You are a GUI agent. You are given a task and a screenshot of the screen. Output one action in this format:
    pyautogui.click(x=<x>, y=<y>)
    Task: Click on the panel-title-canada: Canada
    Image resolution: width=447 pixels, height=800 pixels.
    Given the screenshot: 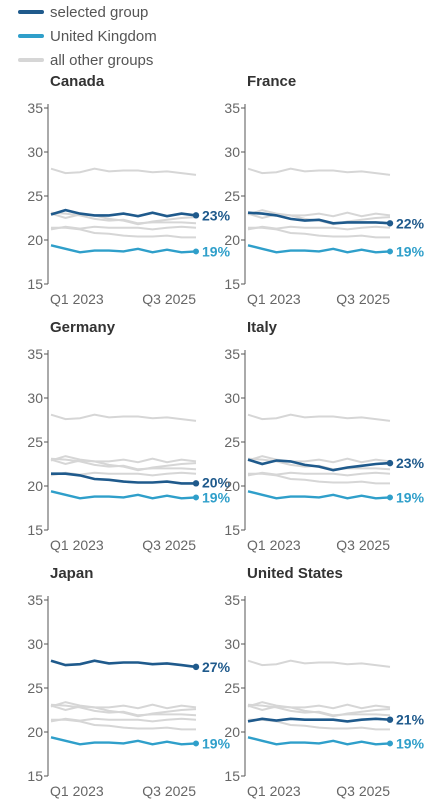 What is the action you would take?
    pyautogui.click(x=77, y=81)
    